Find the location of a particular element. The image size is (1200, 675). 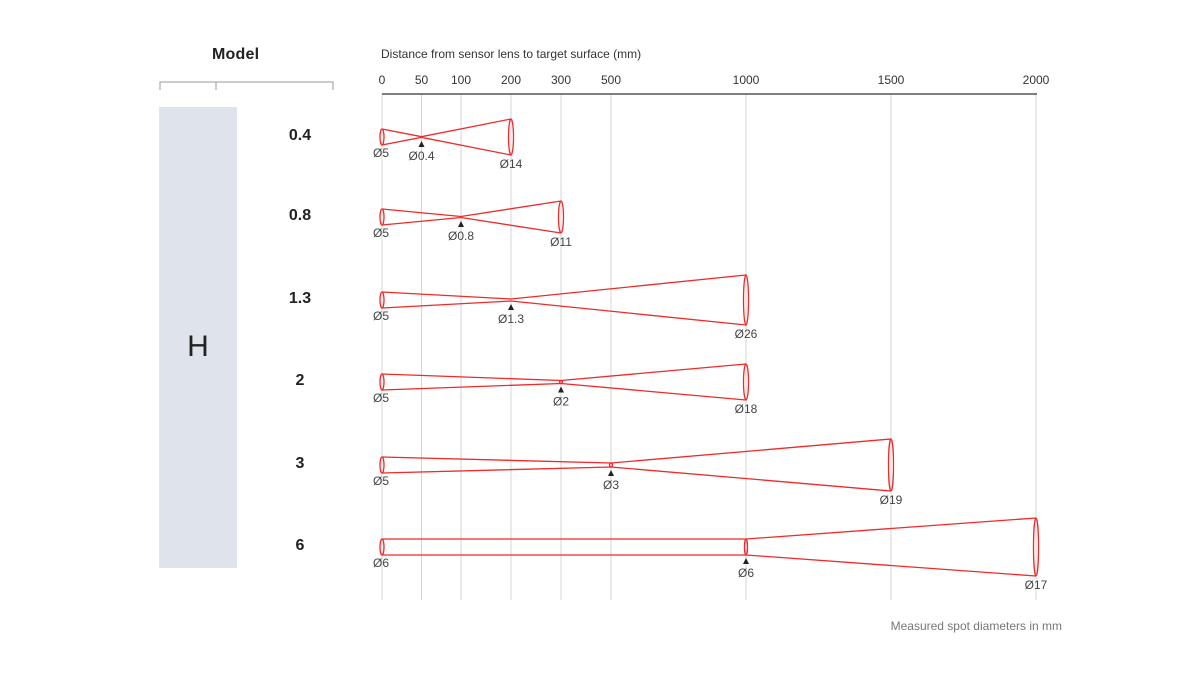

series-box is located at coordinates (198, 337).